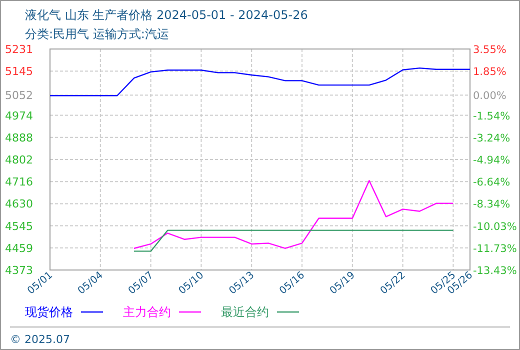 Image resolution: width=520 pixels, height=350 pixels. Describe the element at coordinates (491, 160) in the screenshot. I see `y2-tick-label: -4.94%` at that location.